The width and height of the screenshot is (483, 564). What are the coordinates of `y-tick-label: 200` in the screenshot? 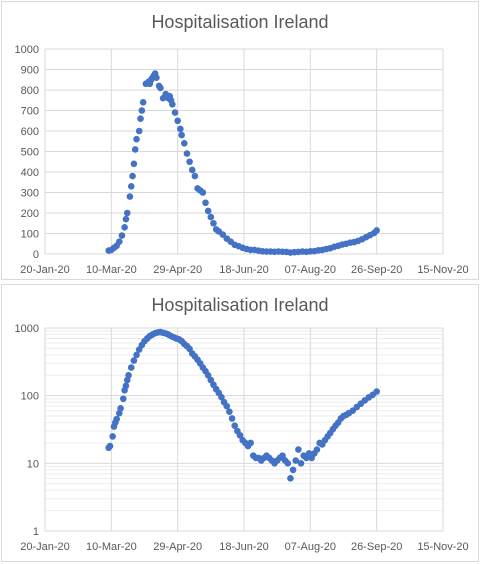 It's located at (30, 214).